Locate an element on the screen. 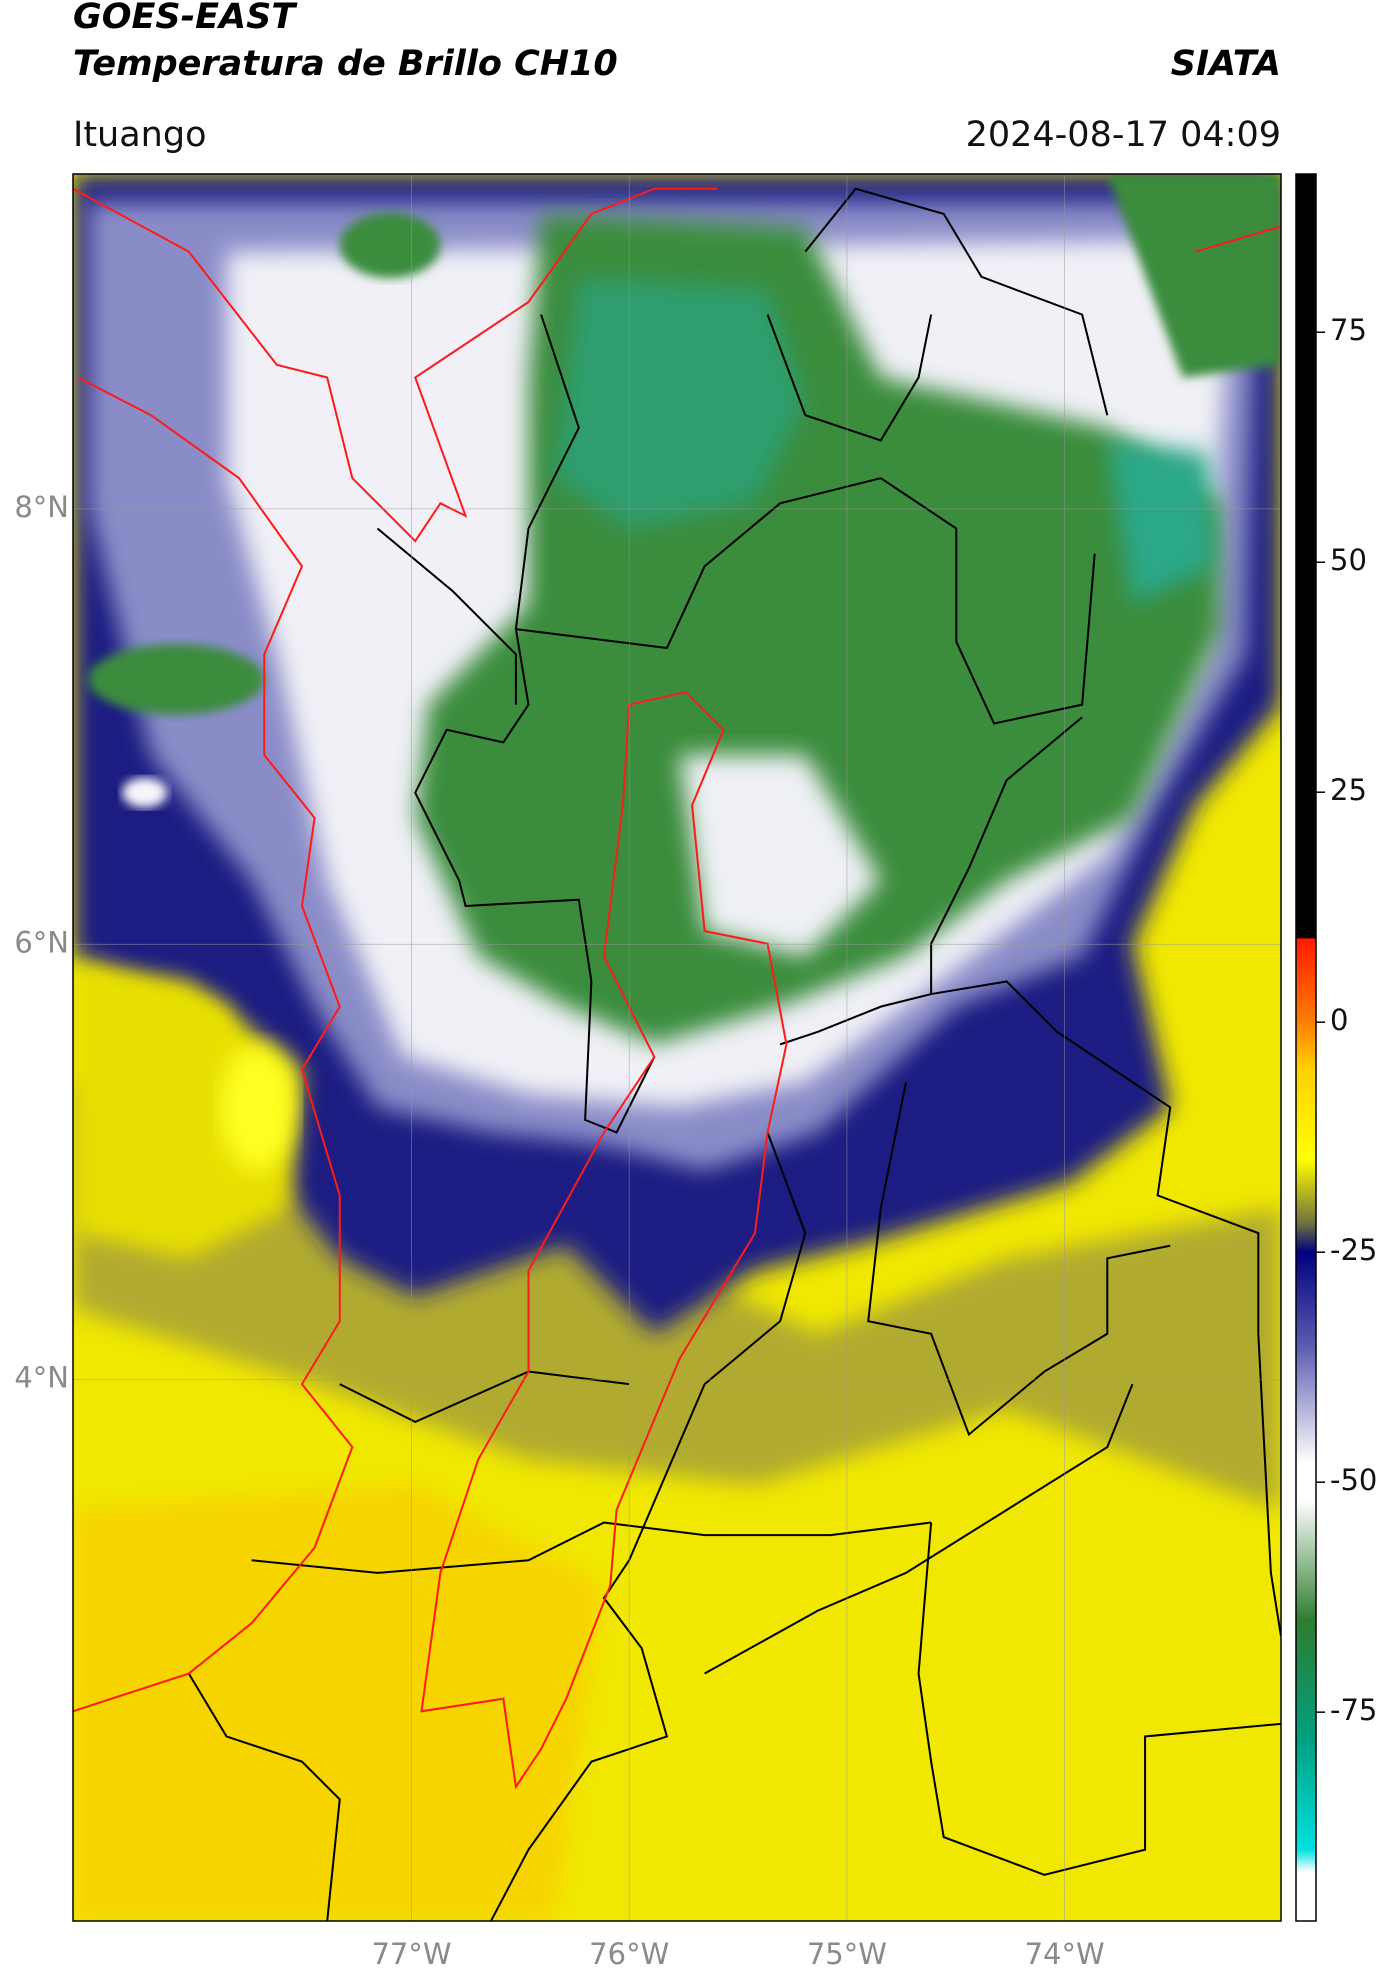 Image resolution: width=1384 pixels, height=1985 pixels. y-tick-label: 4°N is located at coordinates (41, 1378).